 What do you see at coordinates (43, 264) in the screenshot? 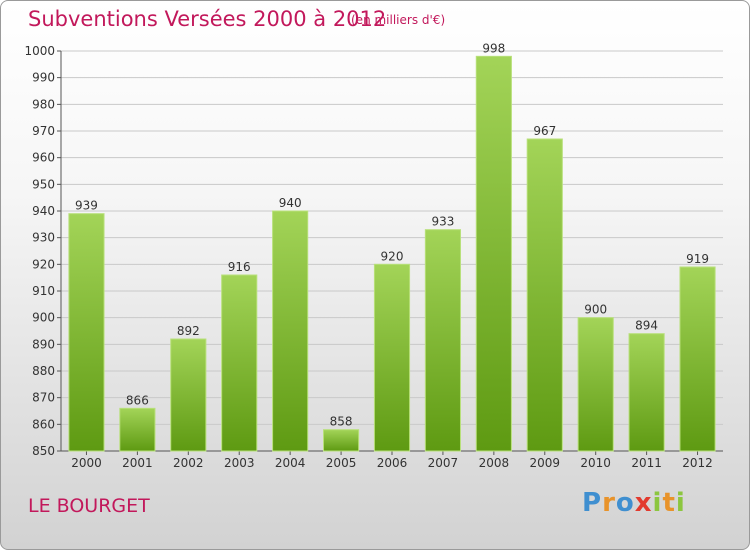
I see `y-tick-label: 920` at bounding box center [43, 264].